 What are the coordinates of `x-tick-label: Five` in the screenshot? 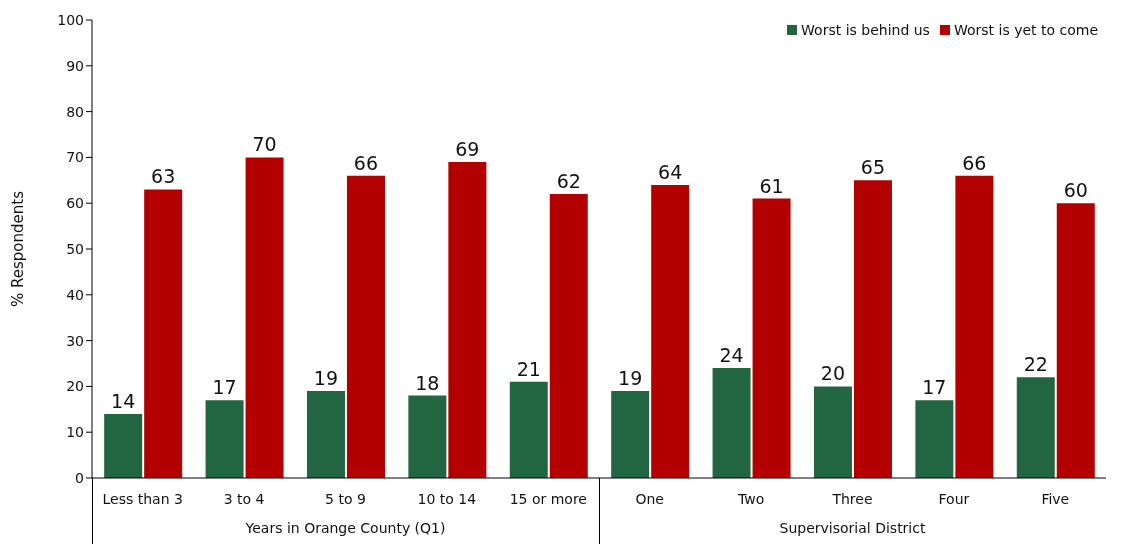 It's located at (1055, 498).